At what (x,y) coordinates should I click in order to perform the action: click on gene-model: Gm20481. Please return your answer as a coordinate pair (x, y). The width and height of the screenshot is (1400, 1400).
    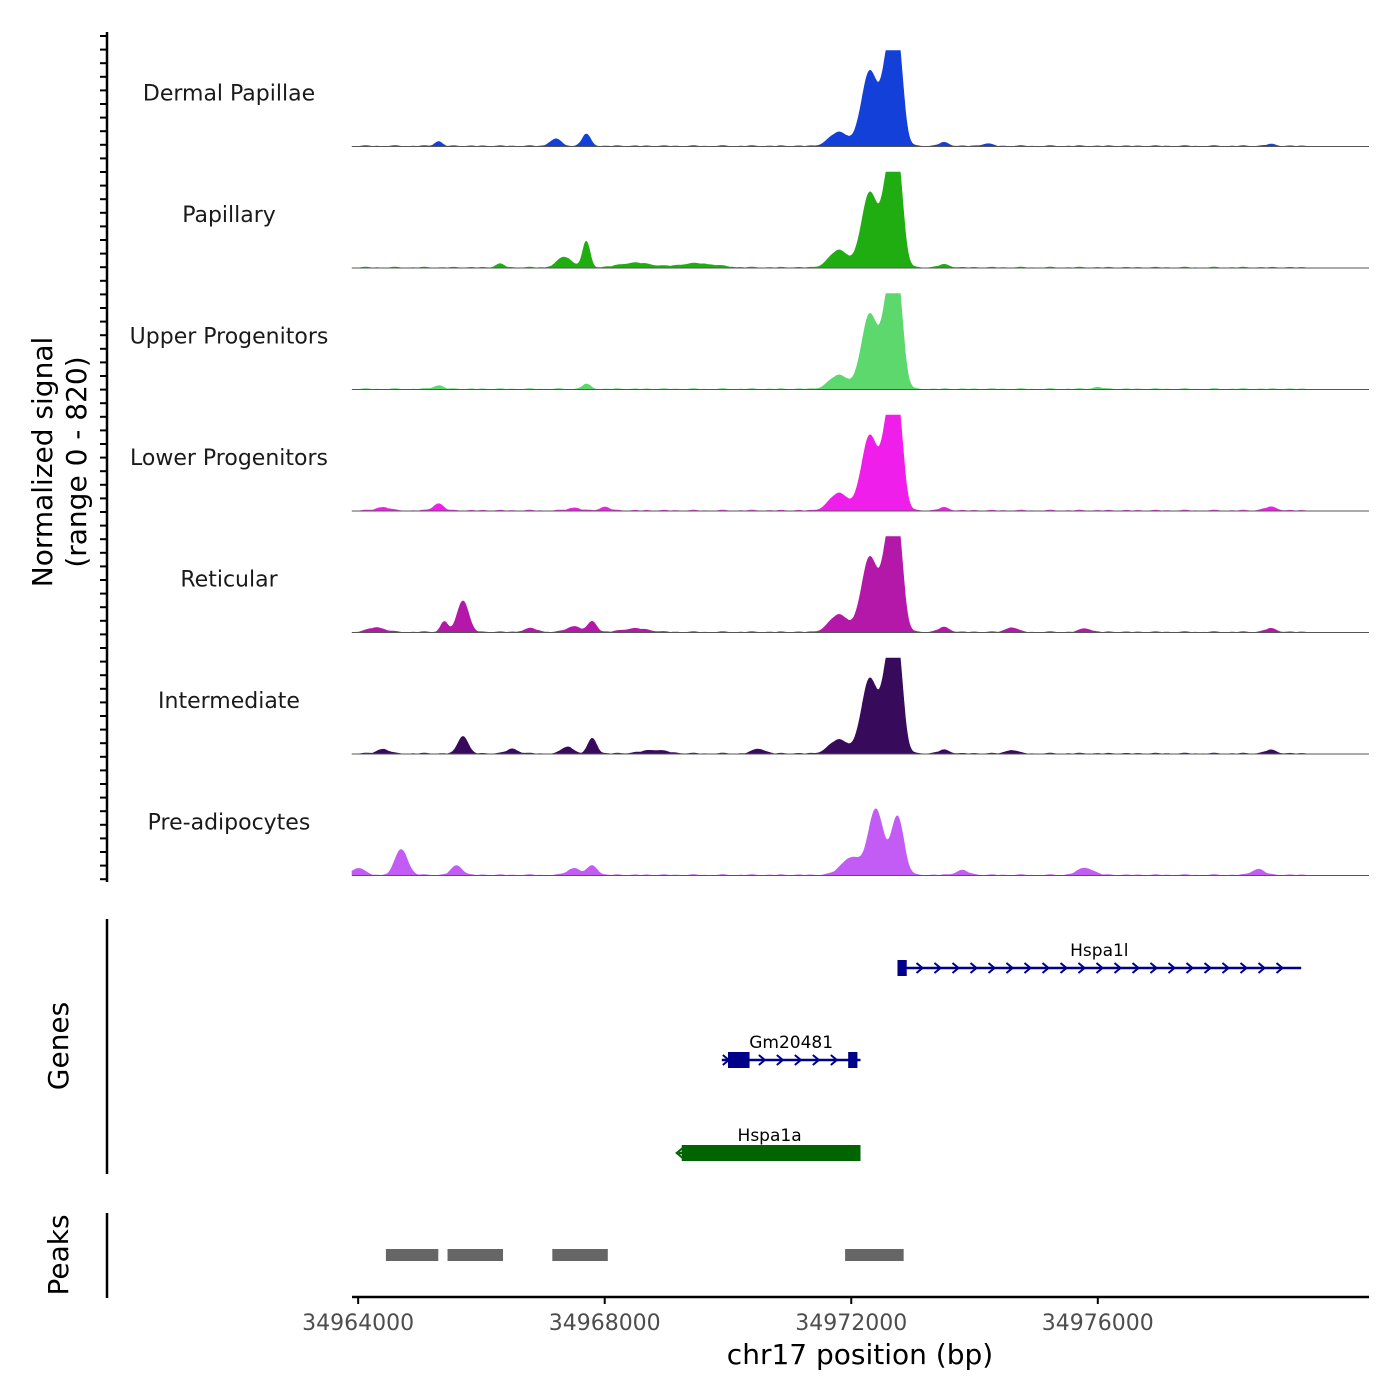
    Looking at the image, I should click on (791, 1050).